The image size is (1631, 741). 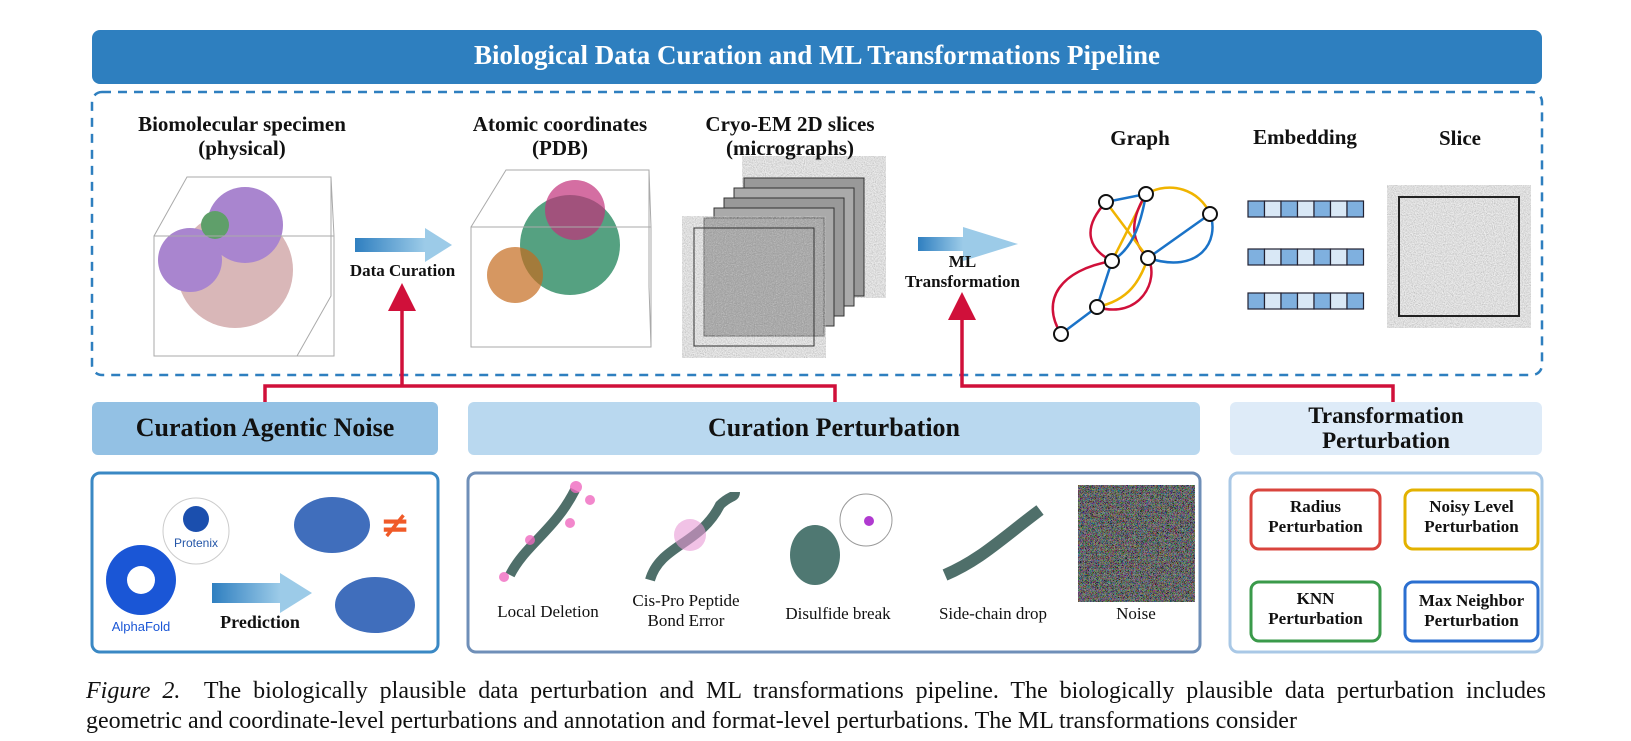 I want to click on arrow-label: Prediction, so click(x=260, y=622).